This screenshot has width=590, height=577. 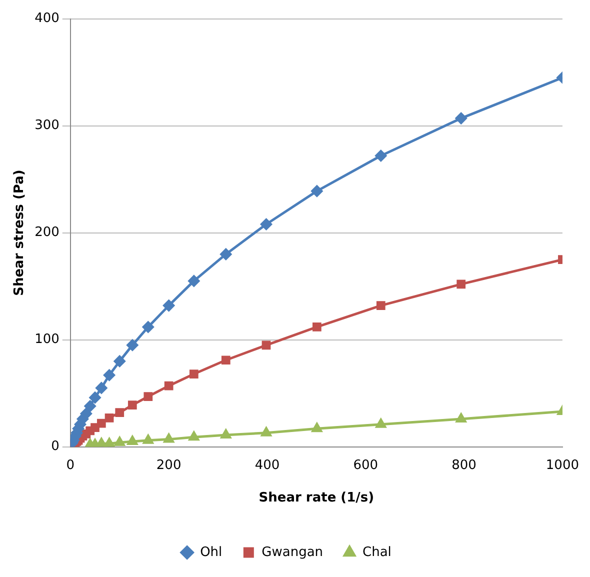 I want to click on y-tick-label: 200, so click(x=47, y=232).